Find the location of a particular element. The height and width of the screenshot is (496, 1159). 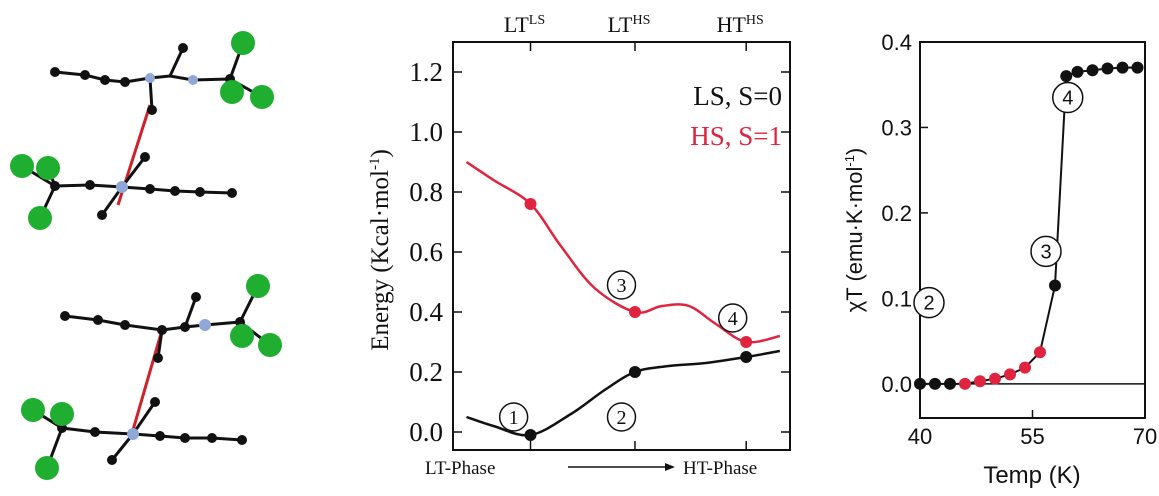

chi-series-line is located at coordinates (1031, 225).